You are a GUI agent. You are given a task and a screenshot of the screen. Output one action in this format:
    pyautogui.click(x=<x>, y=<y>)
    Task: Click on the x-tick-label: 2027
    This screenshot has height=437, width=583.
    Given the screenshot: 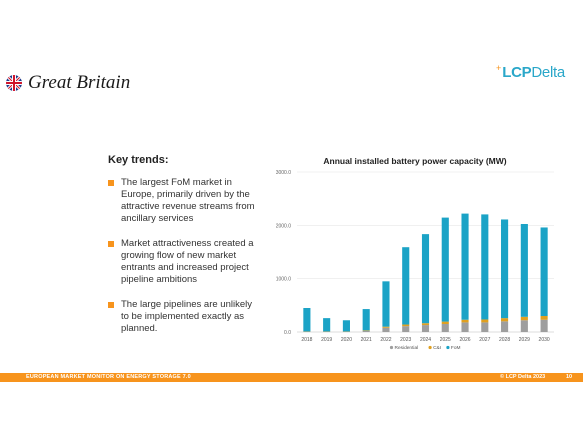 What is the action you would take?
    pyautogui.click(x=484, y=340)
    